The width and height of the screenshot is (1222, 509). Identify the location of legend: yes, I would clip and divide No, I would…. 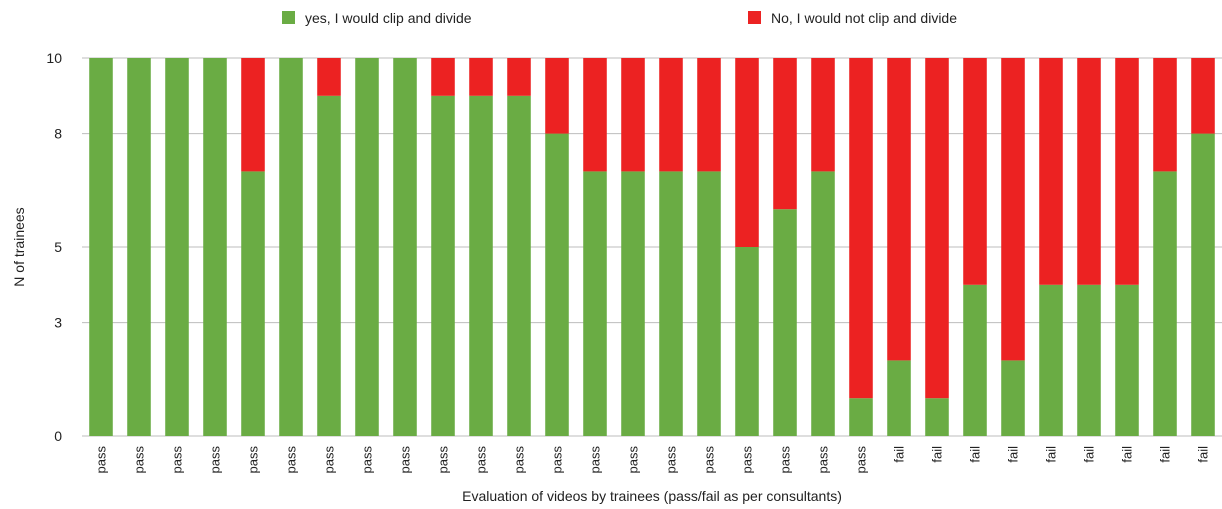
(619, 18).